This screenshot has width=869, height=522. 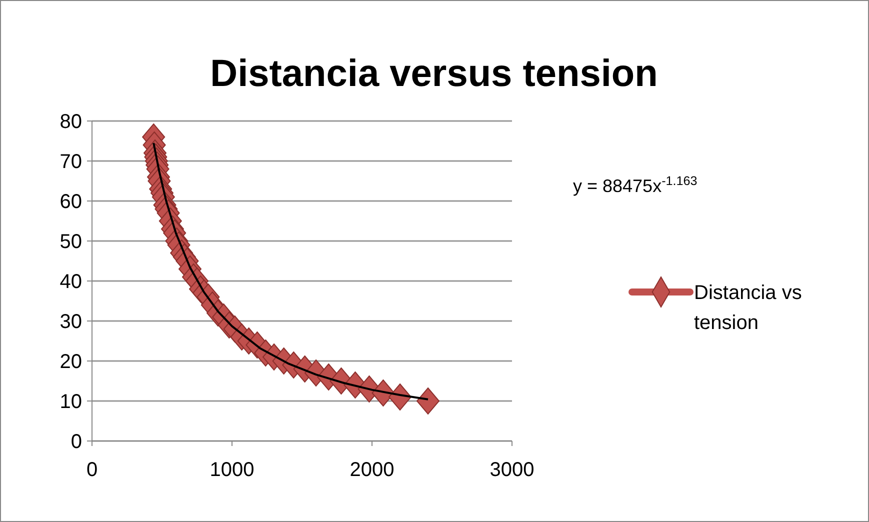 I want to click on y-tick-label: 60, so click(x=71, y=202).